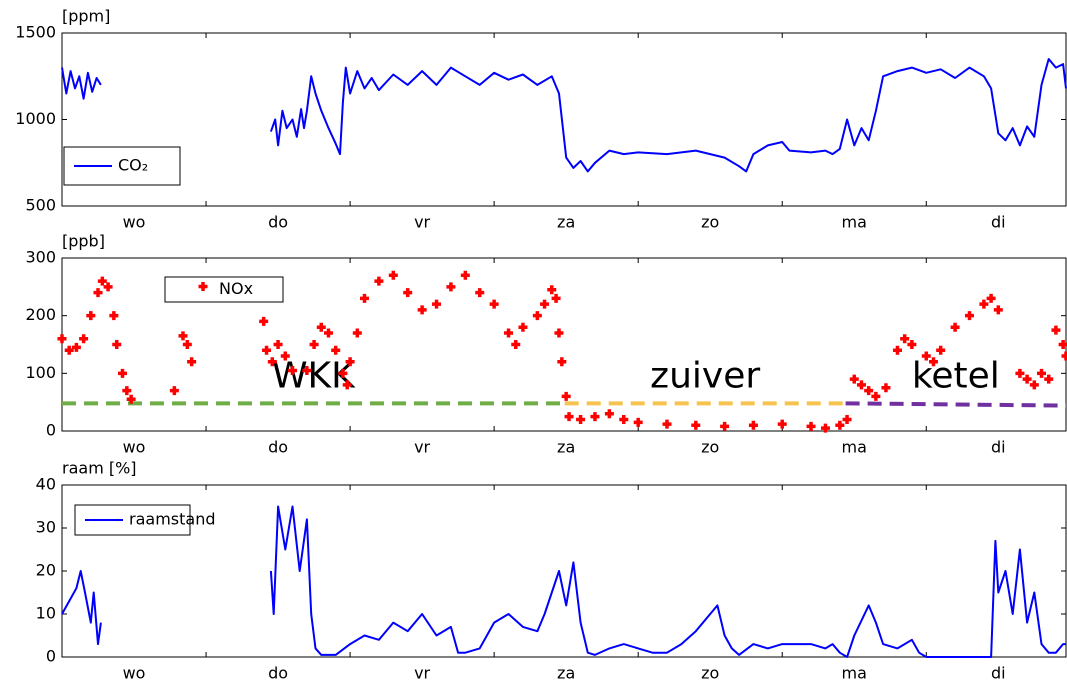 Image resolution: width=1067 pixels, height=681 pixels. Describe the element at coordinates (956, 375) in the screenshot. I see `annotation: ketel` at that location.